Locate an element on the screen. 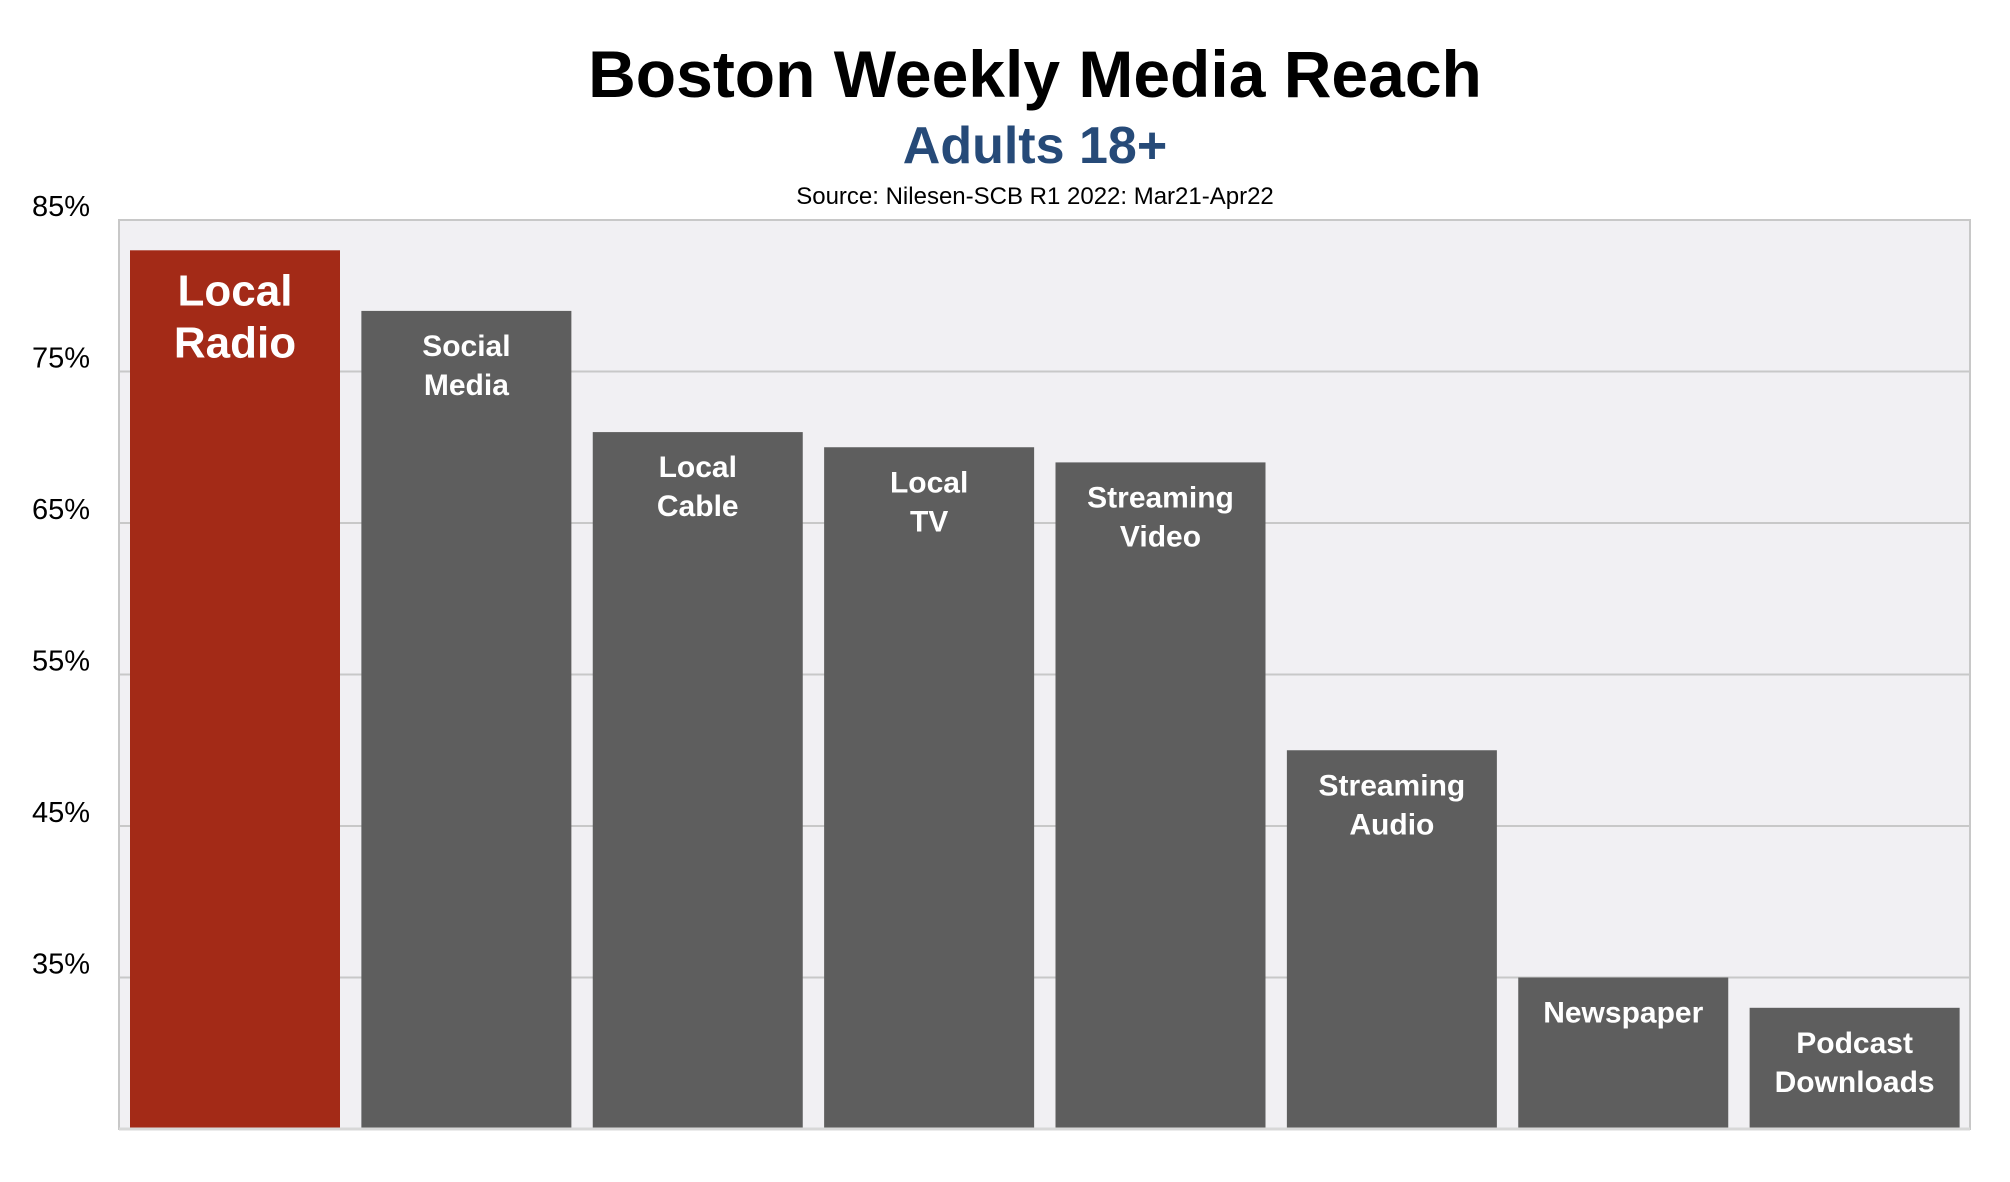 This screenshot has width=2010, height=1182. y-tick-label: 35% is located at coordinates (61, 965).